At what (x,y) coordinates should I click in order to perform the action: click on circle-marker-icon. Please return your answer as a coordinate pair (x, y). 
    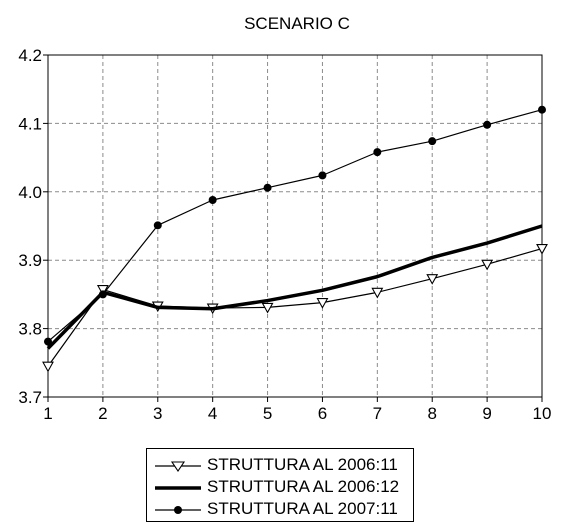
    Looking at the image, I should click on (178, 510).